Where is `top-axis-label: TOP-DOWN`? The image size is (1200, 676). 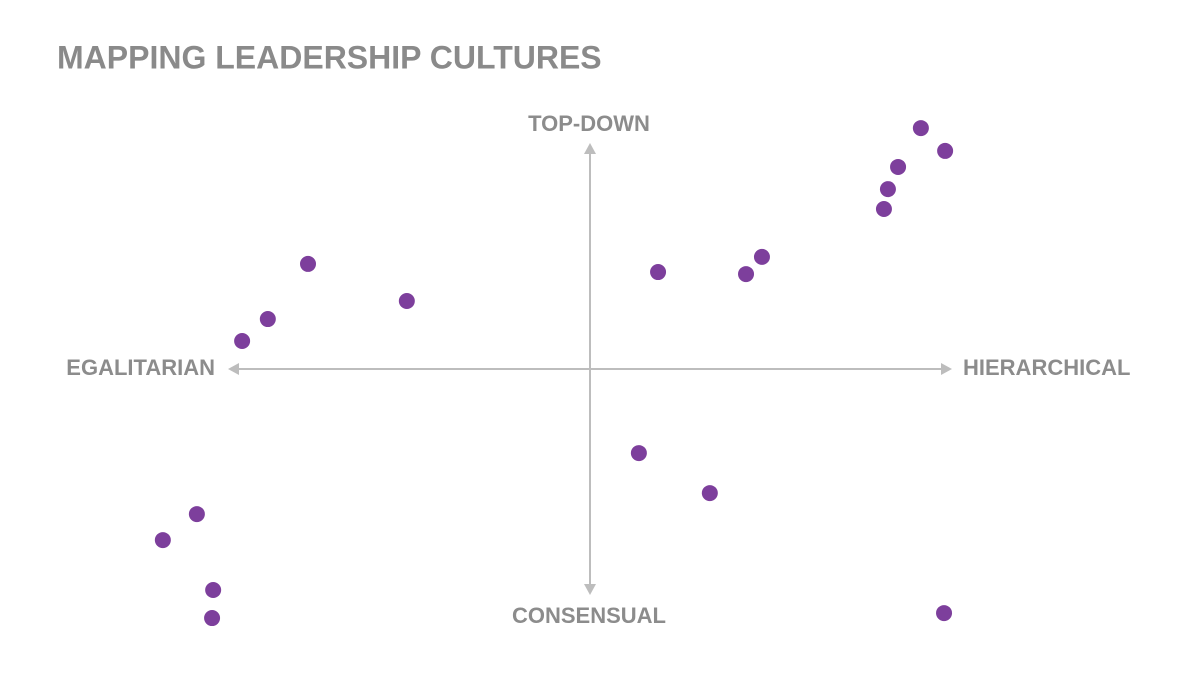
top-axis-label: TOP-DOWN is located at coordinates (589, 123).